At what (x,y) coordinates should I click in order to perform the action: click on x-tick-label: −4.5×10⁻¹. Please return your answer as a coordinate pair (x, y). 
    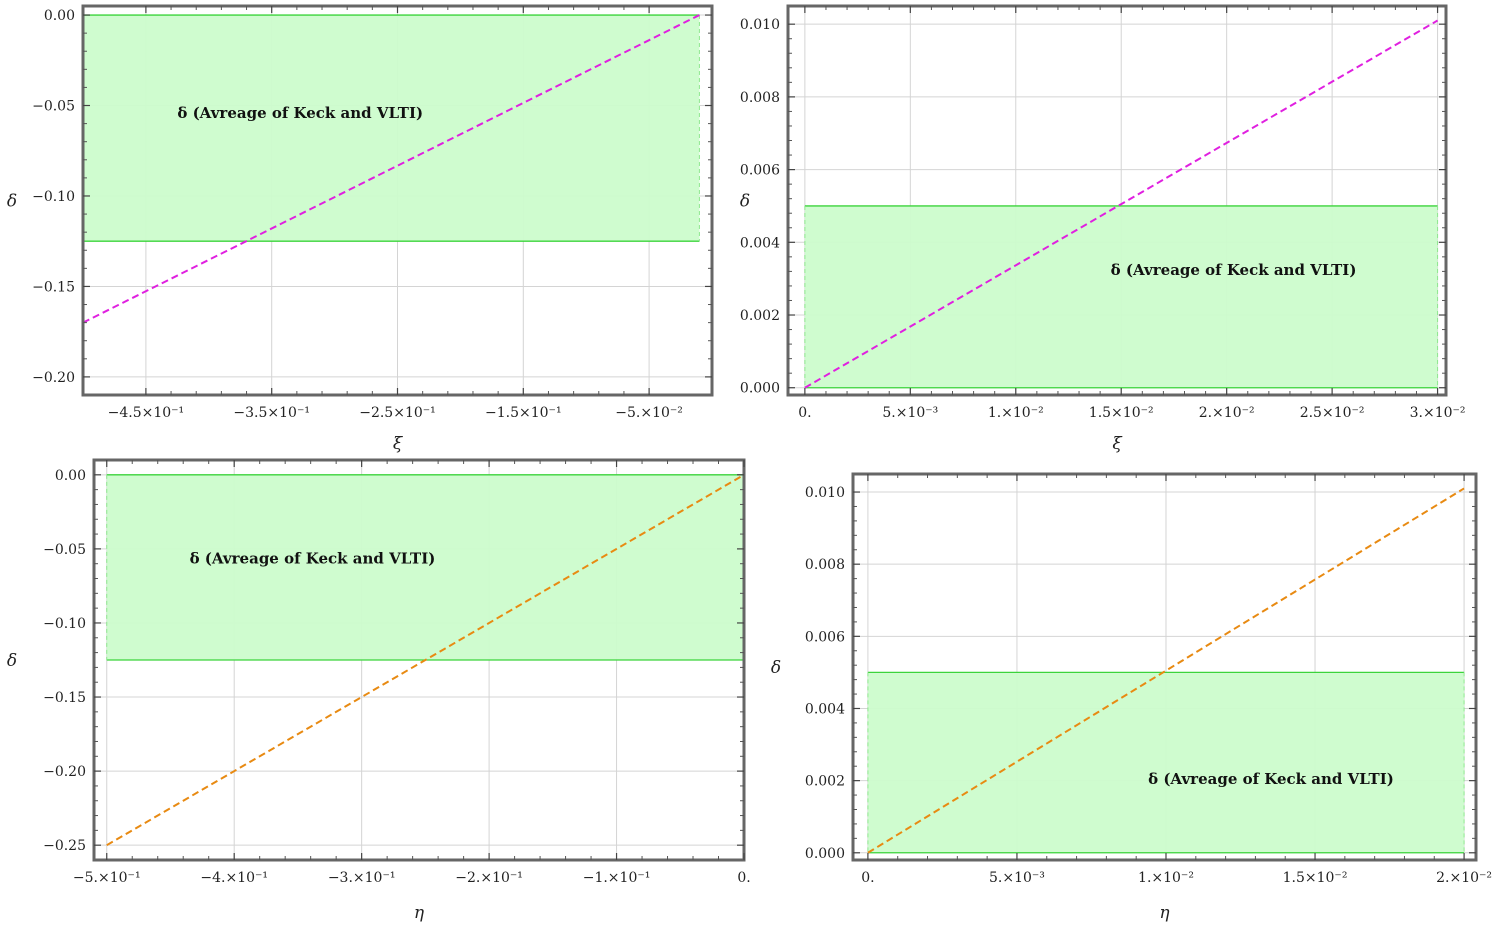
    Looking at the image, I should click on (146, 413).